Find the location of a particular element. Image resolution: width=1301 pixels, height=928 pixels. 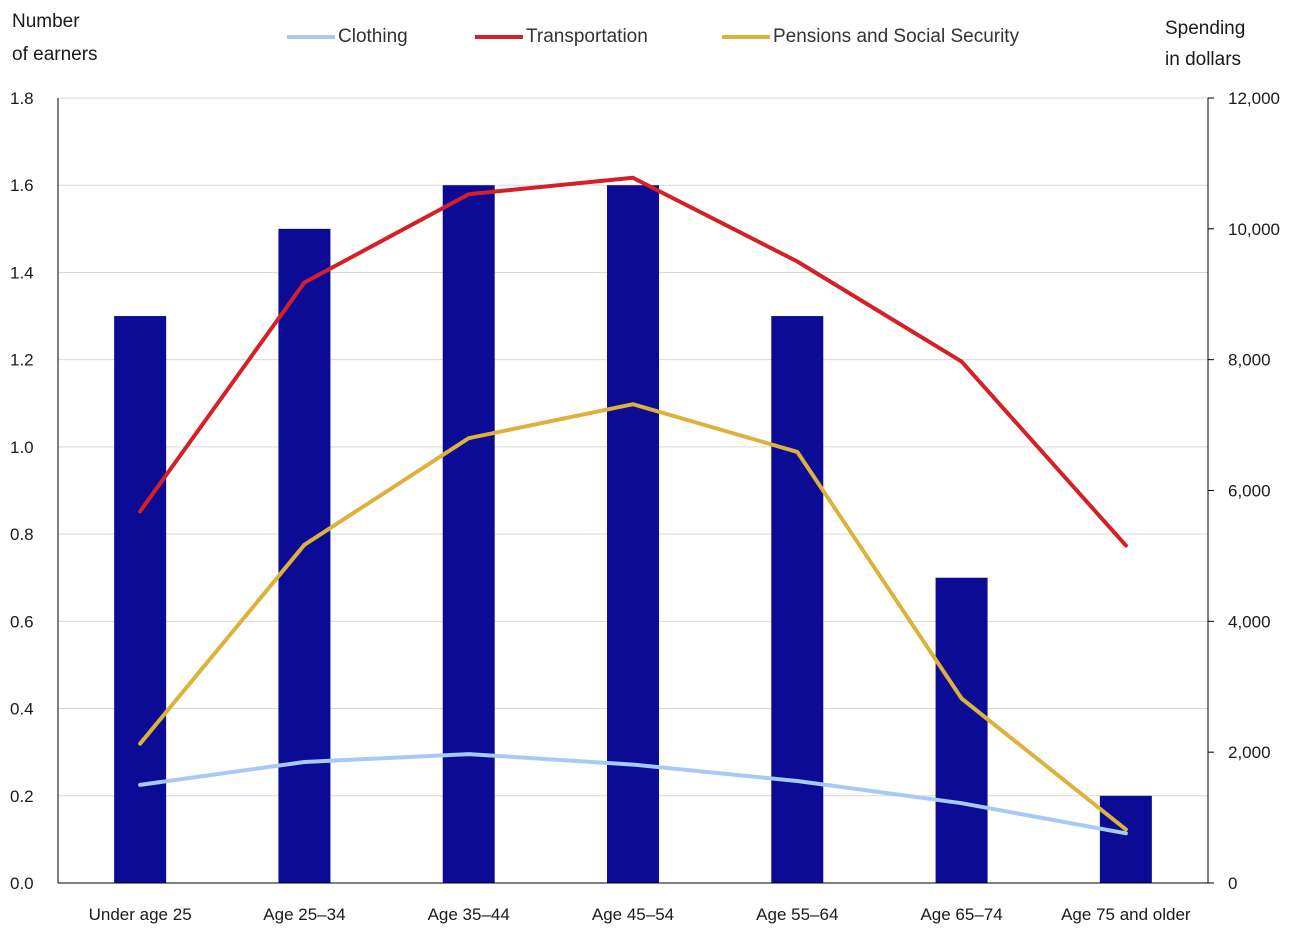

y-left-title-line2: of earners is located at coordinates (55, 54).